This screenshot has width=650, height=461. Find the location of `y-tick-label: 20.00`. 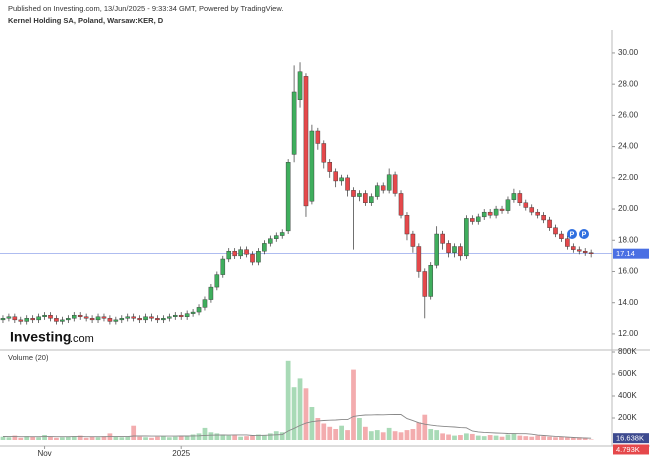

y-tick-label: 20.00 is located at coordinates (628, 208).